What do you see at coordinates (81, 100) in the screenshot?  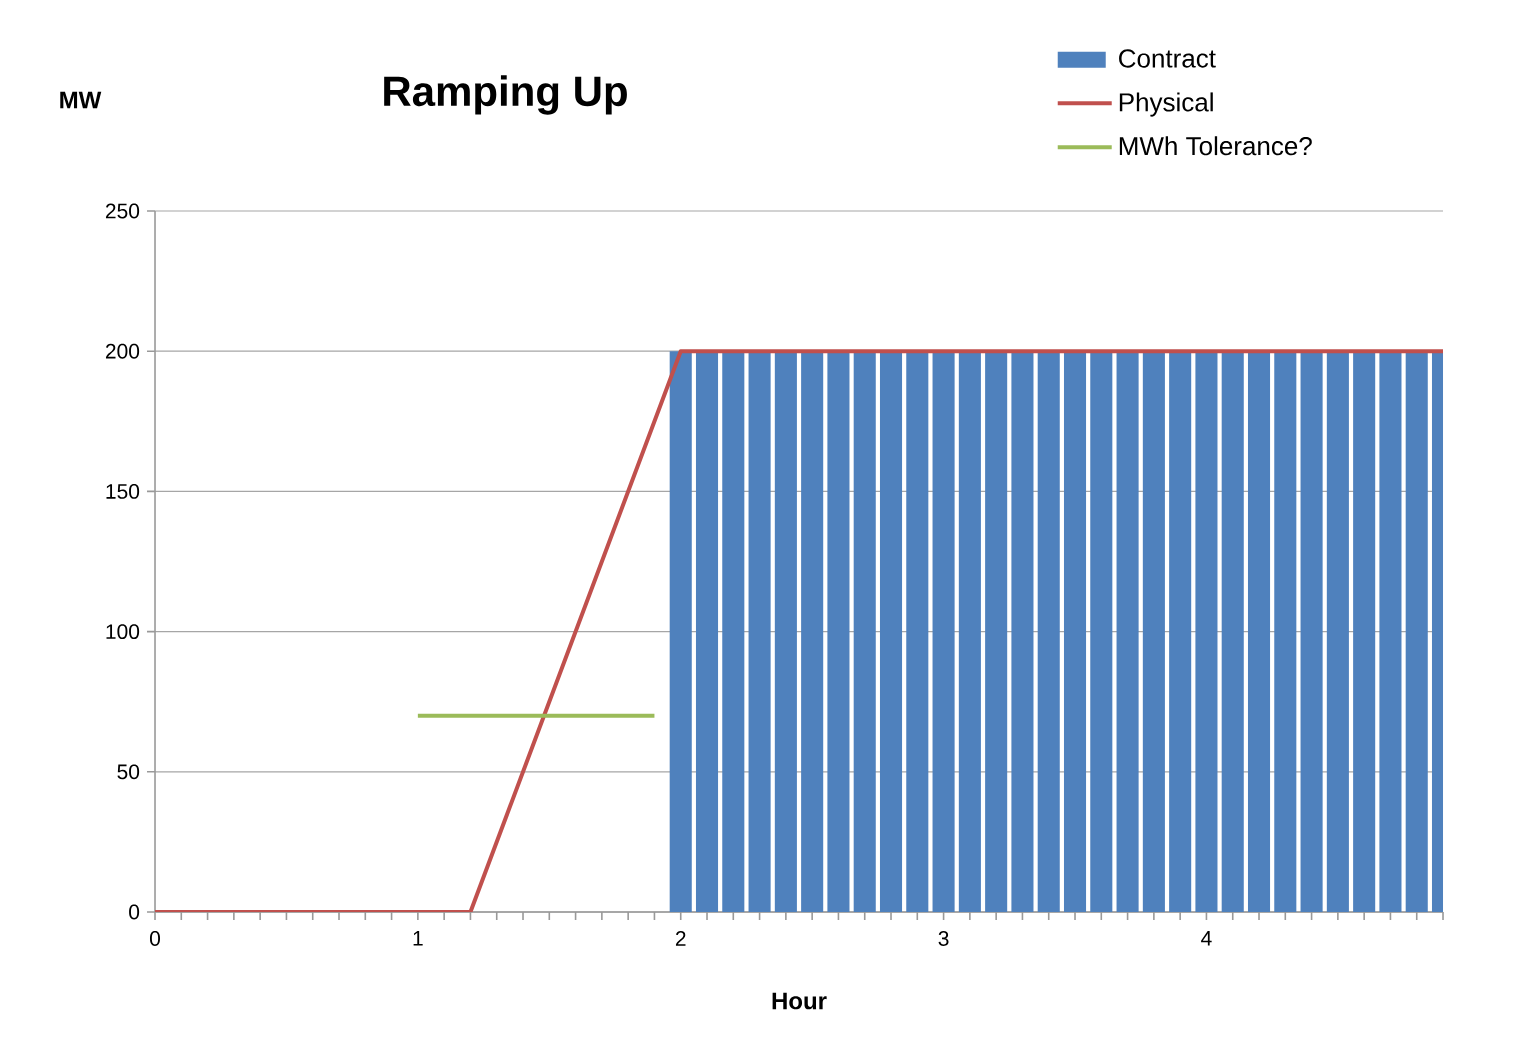 I see `y-axis-title: MW` at bounding box center [81, 100].